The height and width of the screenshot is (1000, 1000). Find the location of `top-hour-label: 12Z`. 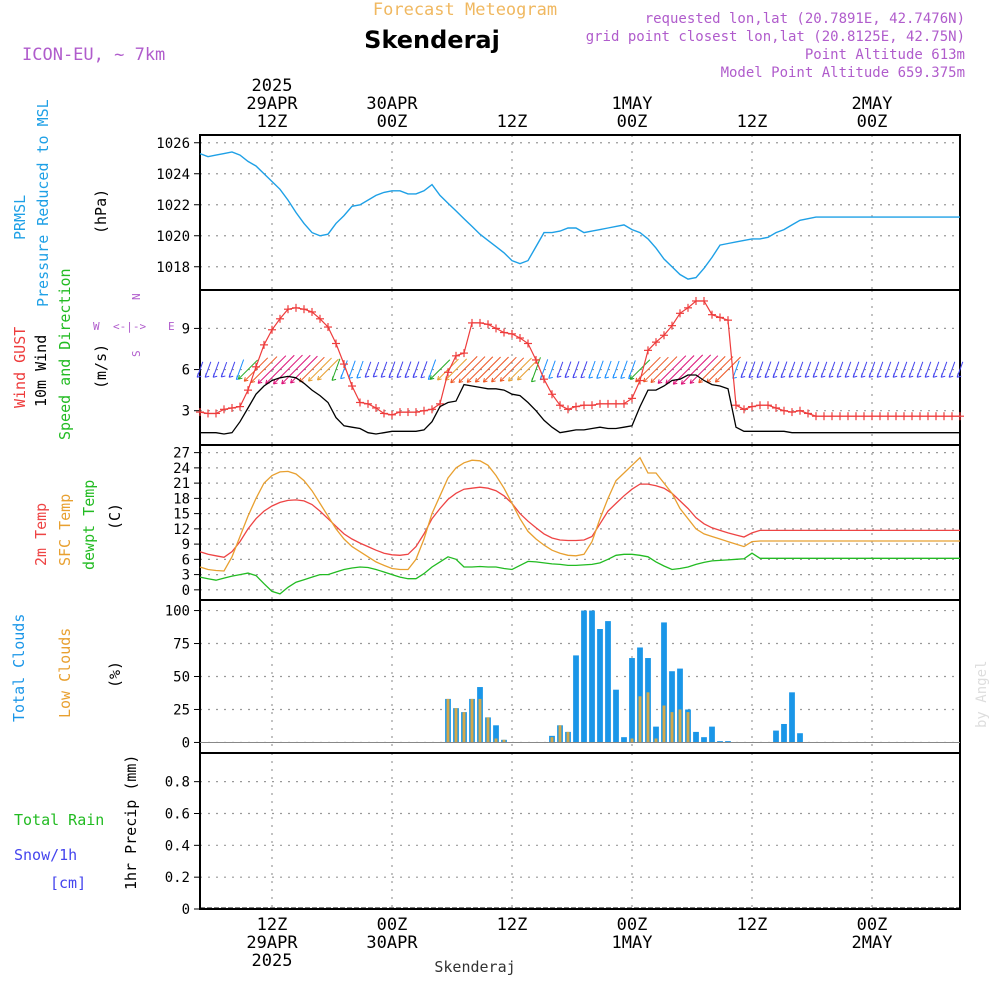

top-hour-label: 12Z is located at coordinates (512, 122).